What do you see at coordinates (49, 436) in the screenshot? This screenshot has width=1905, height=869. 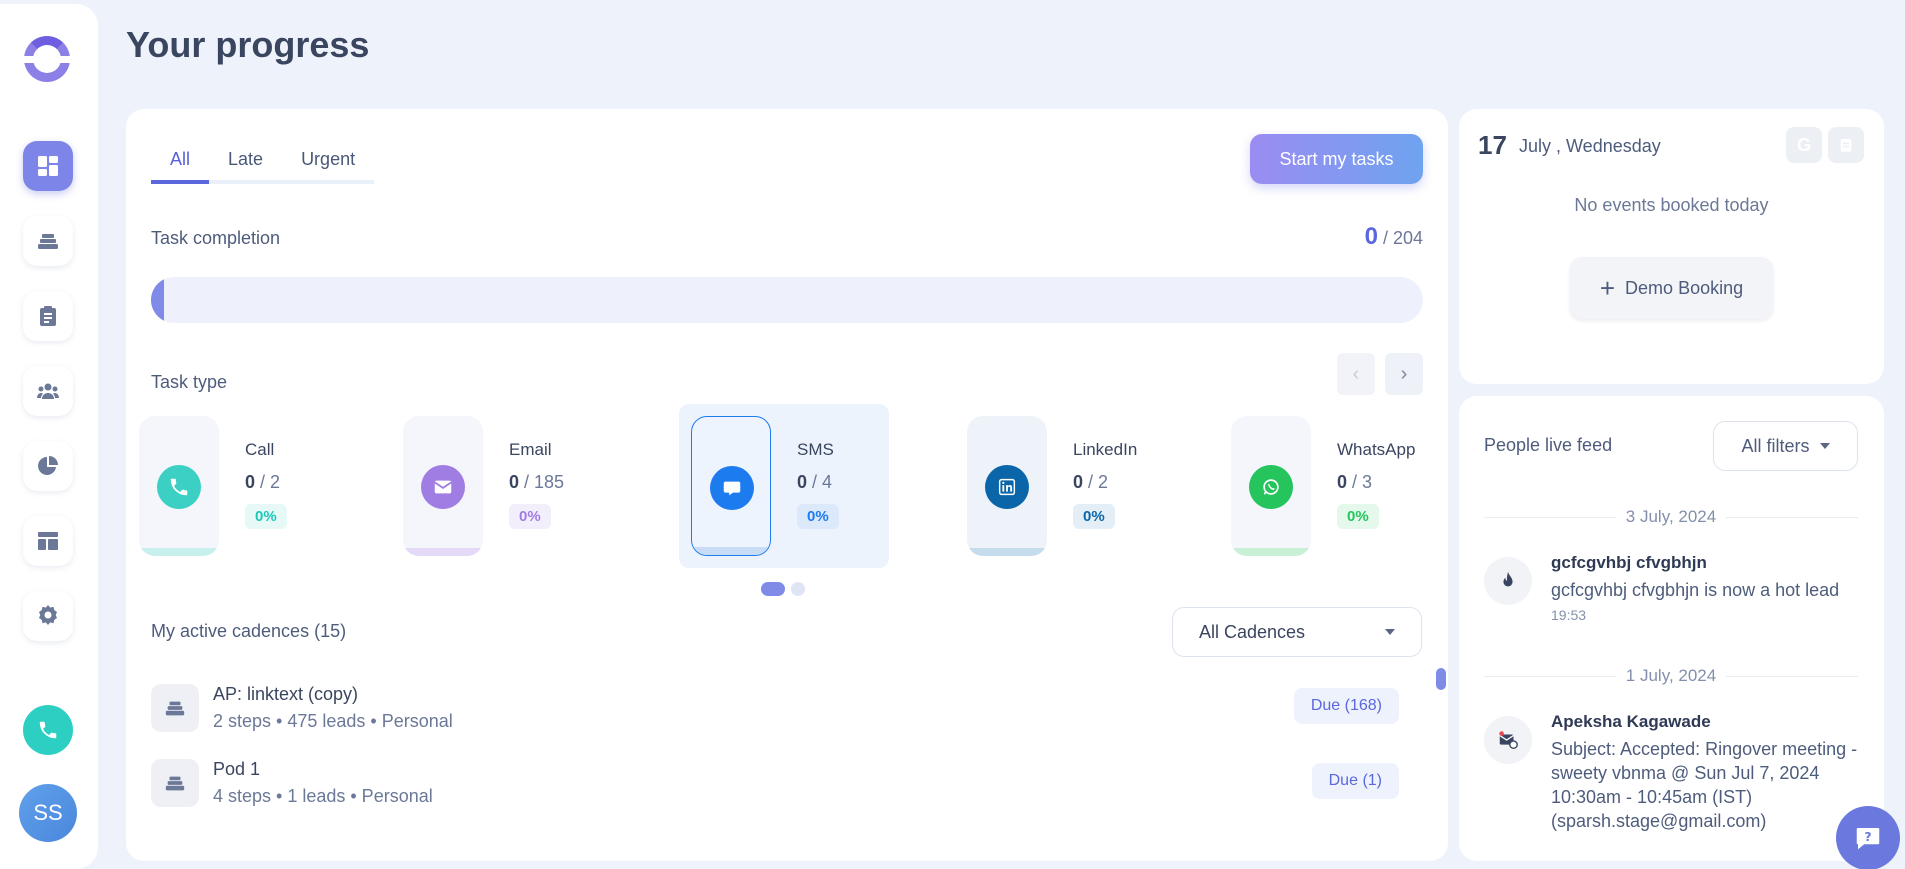 I see `sidebar: SS` at bounding box center [49, 436].